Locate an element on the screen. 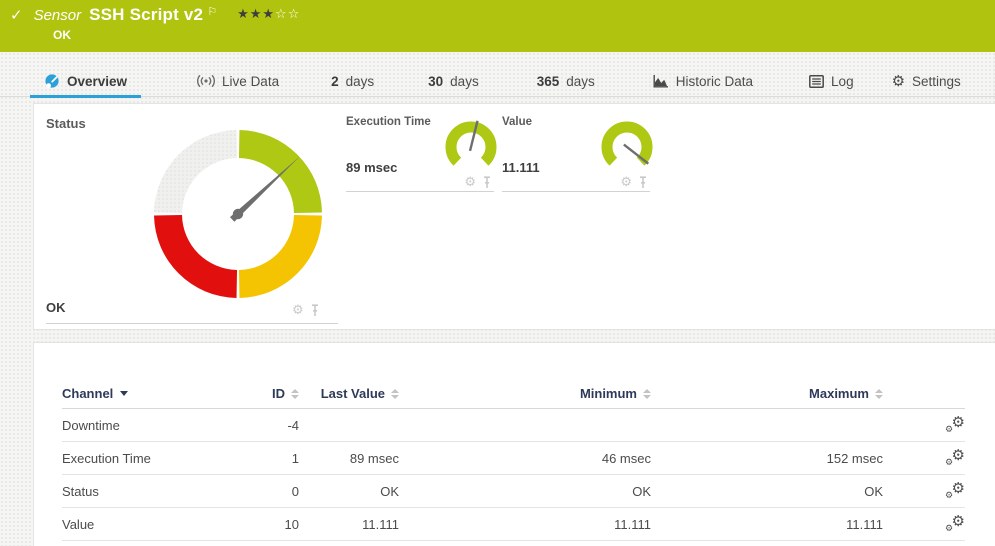 This screenshot has height=546, width=995. channel-maximum: 152 msec is located at coordinates (854, 458).